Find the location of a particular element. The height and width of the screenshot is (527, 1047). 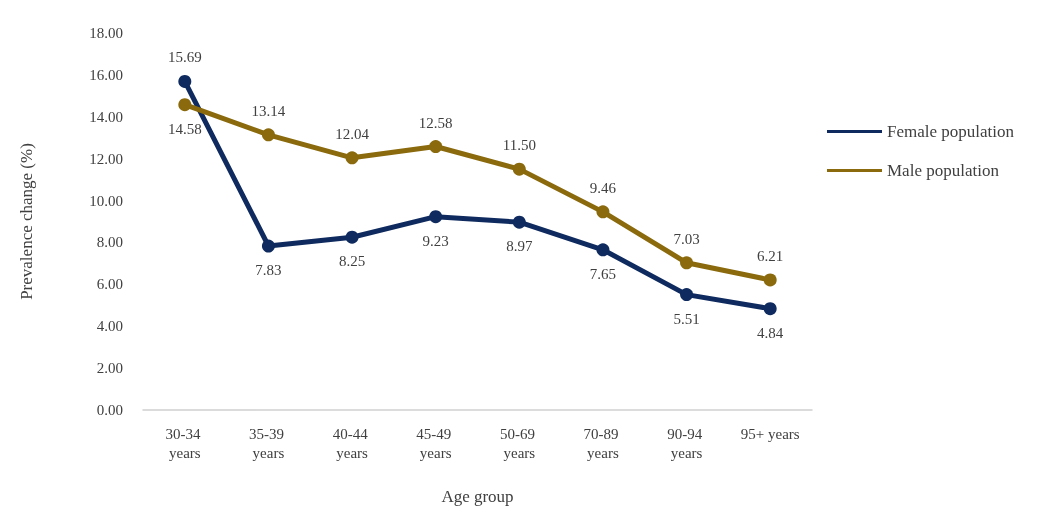

y-tick-label: 2.00 is located at coordinates (109, 368).